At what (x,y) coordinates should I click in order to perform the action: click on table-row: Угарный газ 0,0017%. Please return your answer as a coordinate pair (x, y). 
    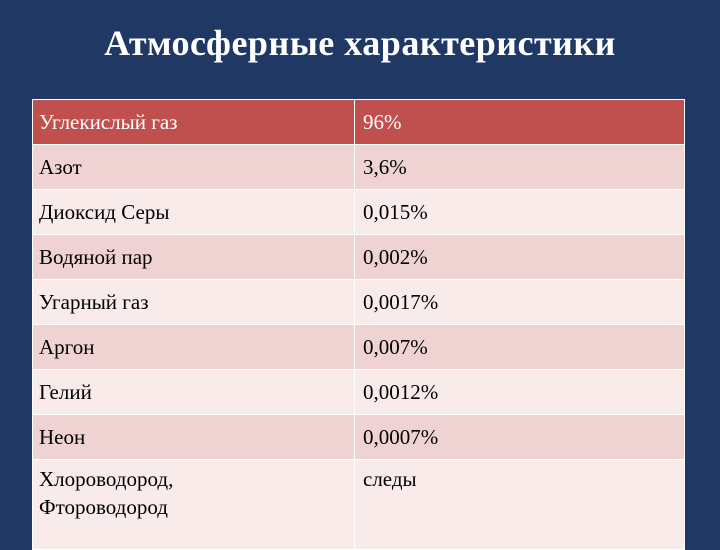
    Looking at the image, I should click on (358, 302).